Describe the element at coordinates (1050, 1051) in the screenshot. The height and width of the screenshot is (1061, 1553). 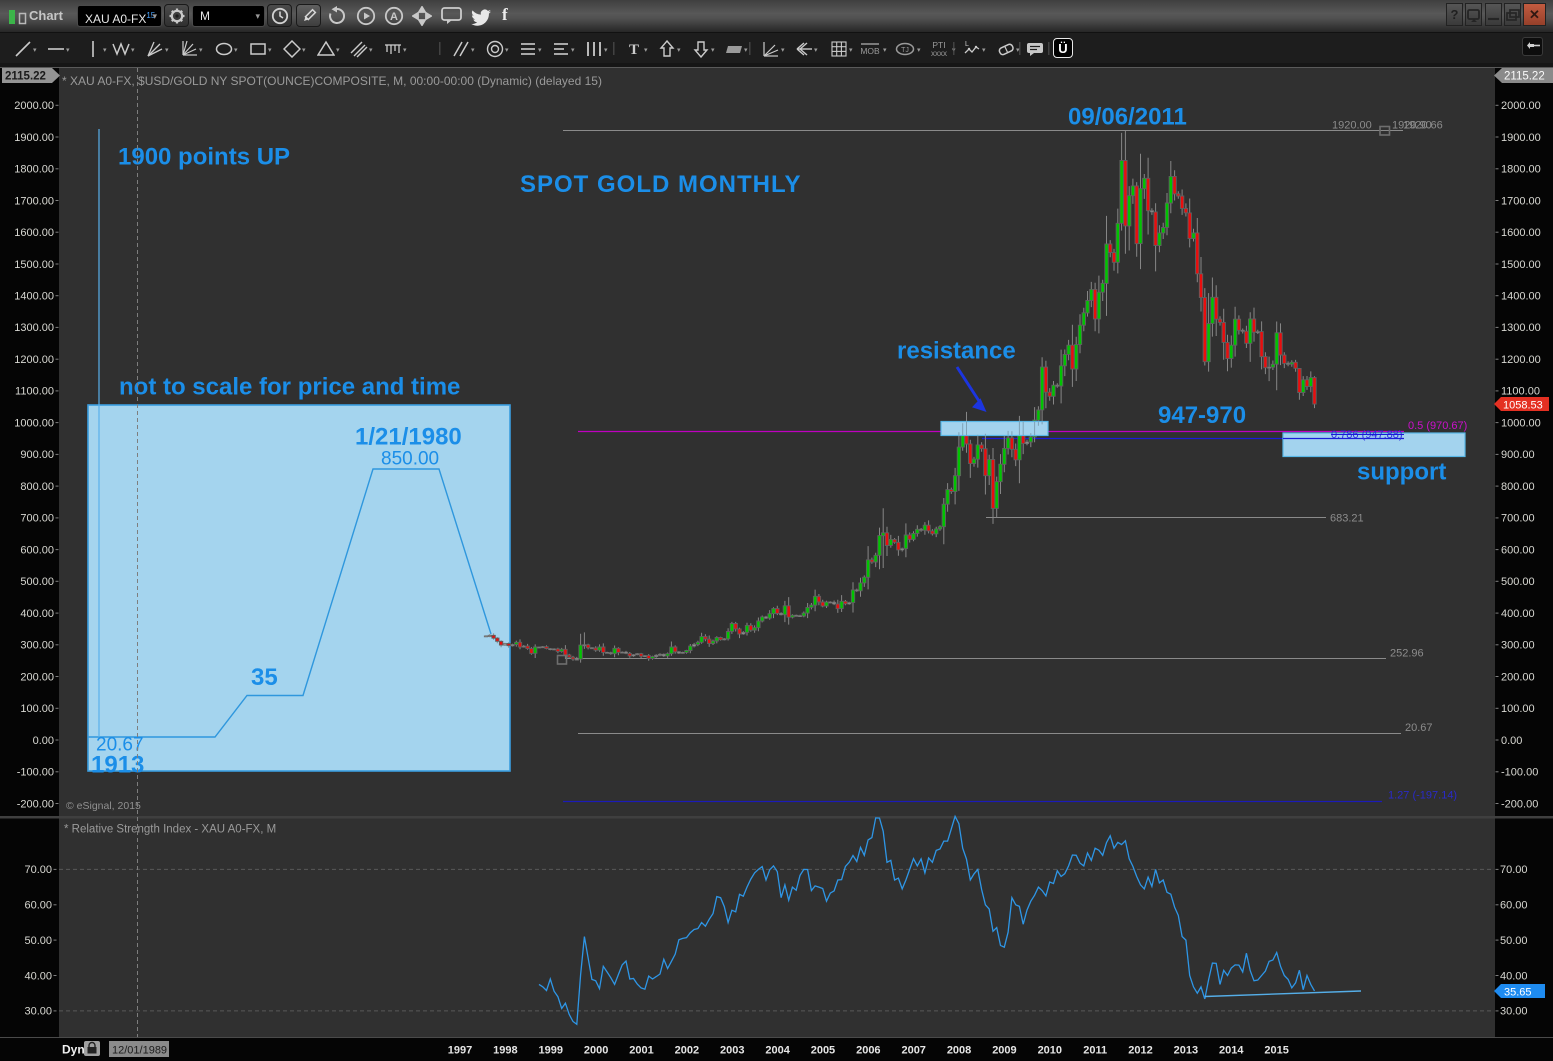
I see `svg-text: 2010` at that location.